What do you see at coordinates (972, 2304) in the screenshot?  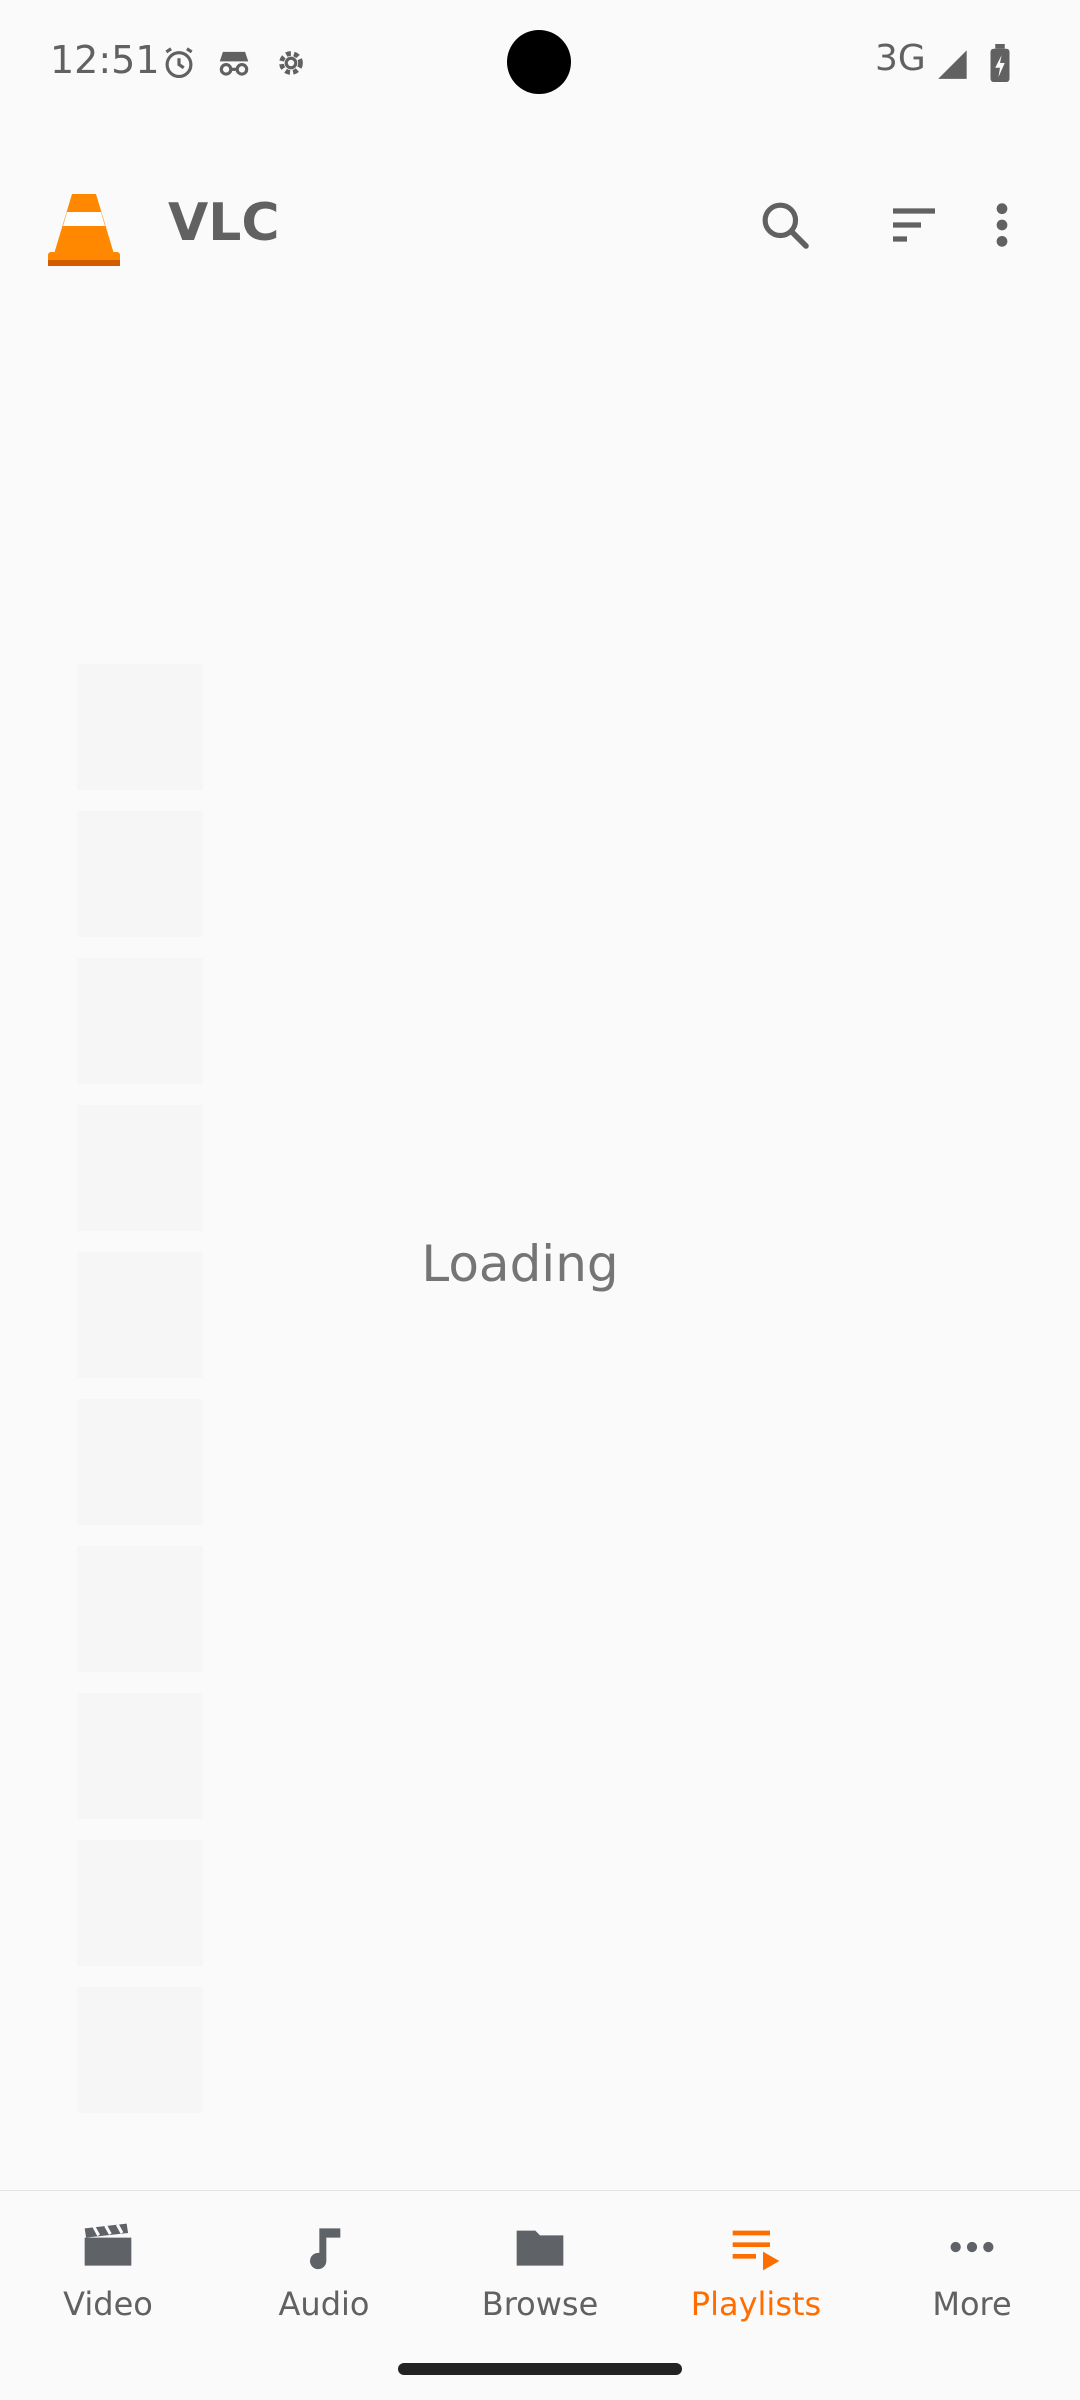 I see `nav-label: More` at bounding box center [972, 2304].